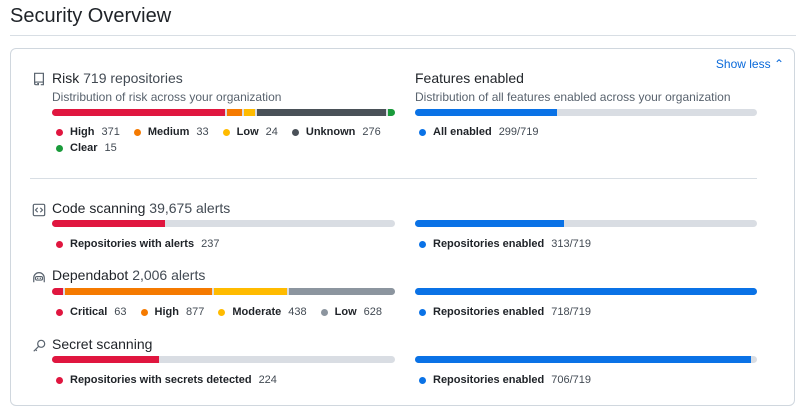 The image size is (804, 414). Describe the element at coordinates (330, 132) in the screenshot. I see `legend-label: Unknown` at that location.